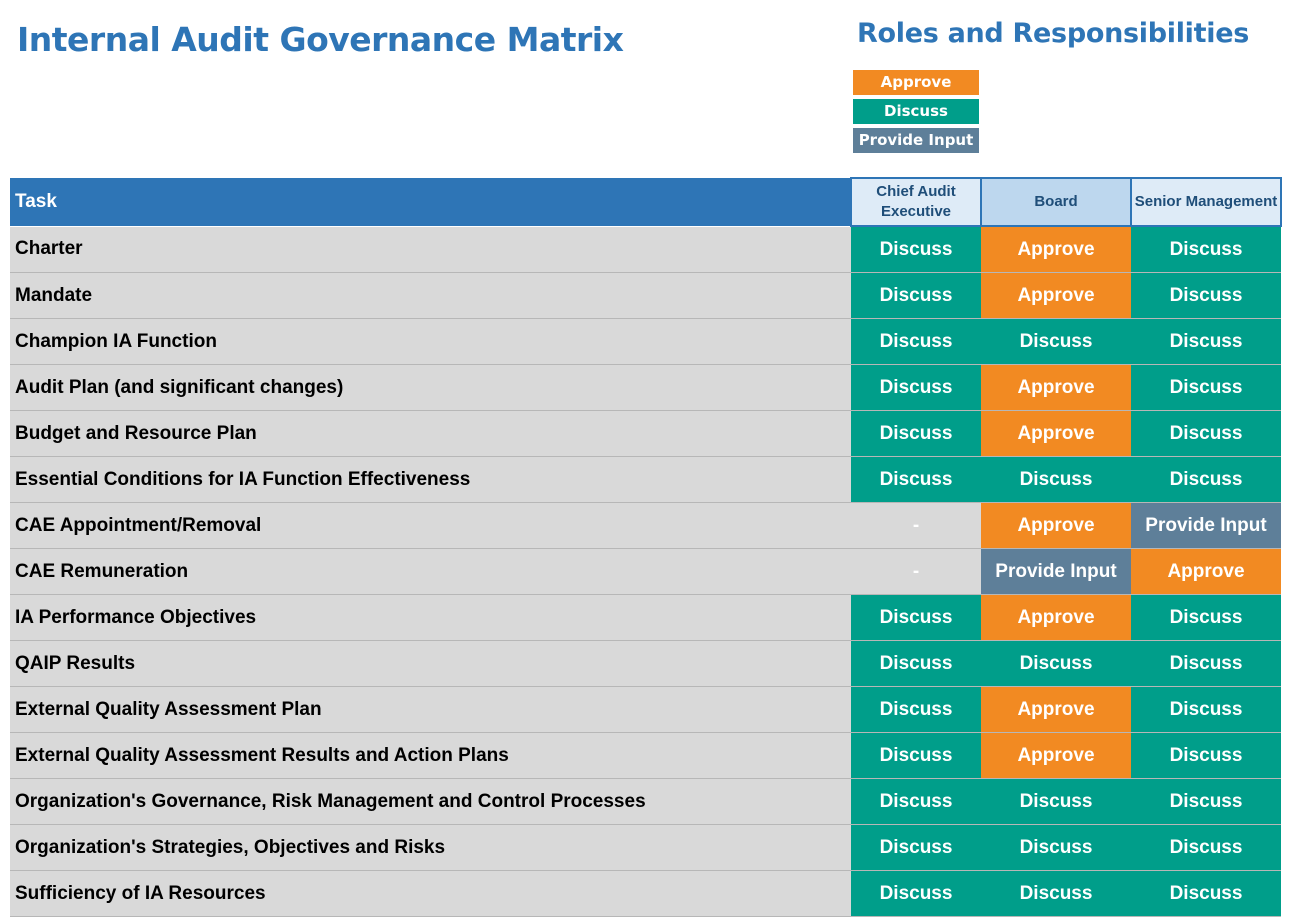 The width and height of the screenshot is (1300, 917). What do you see at coordinates (1206, 571) in the screenshot?
I see `cell-senior-management: Approve` at bounding box center [1206, 571].